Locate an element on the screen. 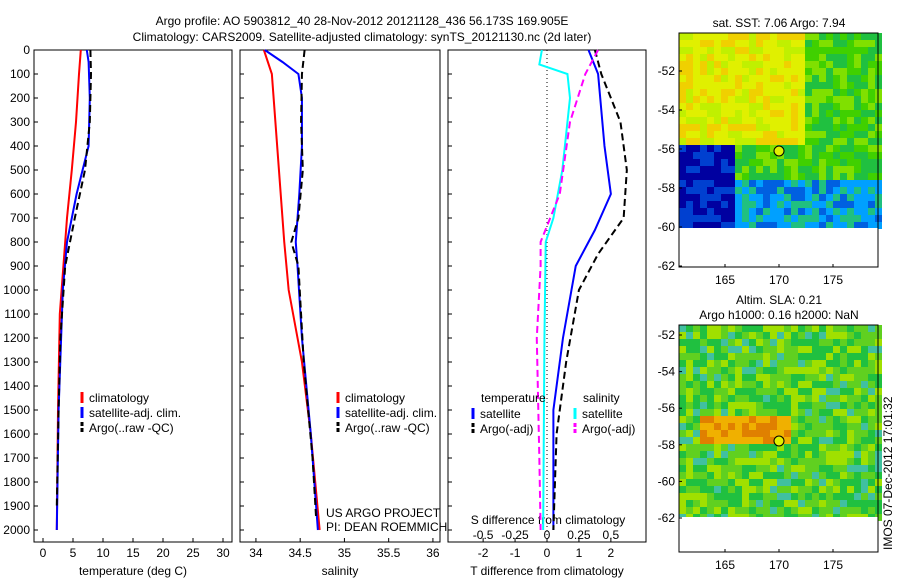  y-tick-label: 900 is located at coordinates (20, 266).